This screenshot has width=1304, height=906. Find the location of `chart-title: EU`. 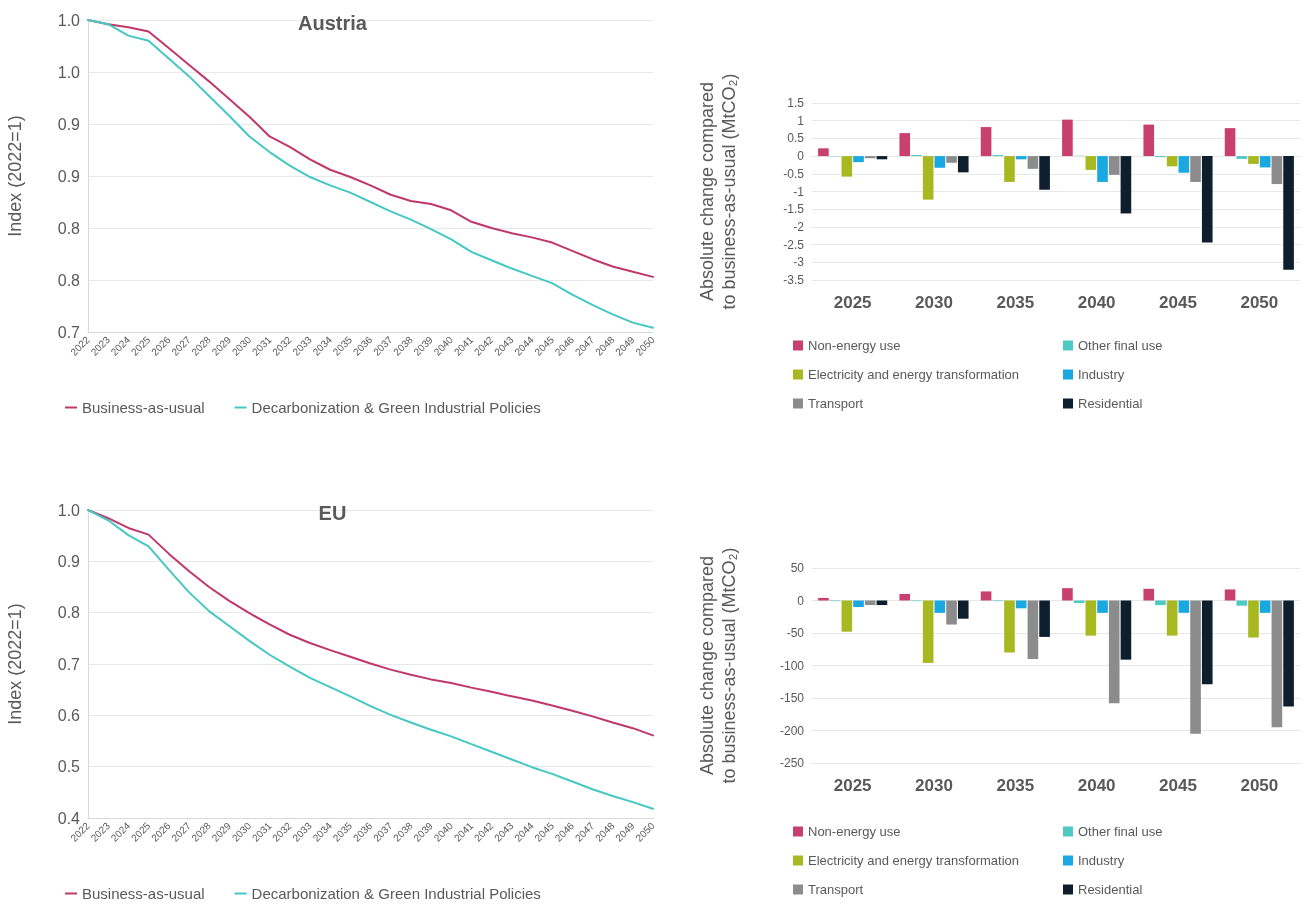

chart-title: EU is located at coordinates (332, 513).